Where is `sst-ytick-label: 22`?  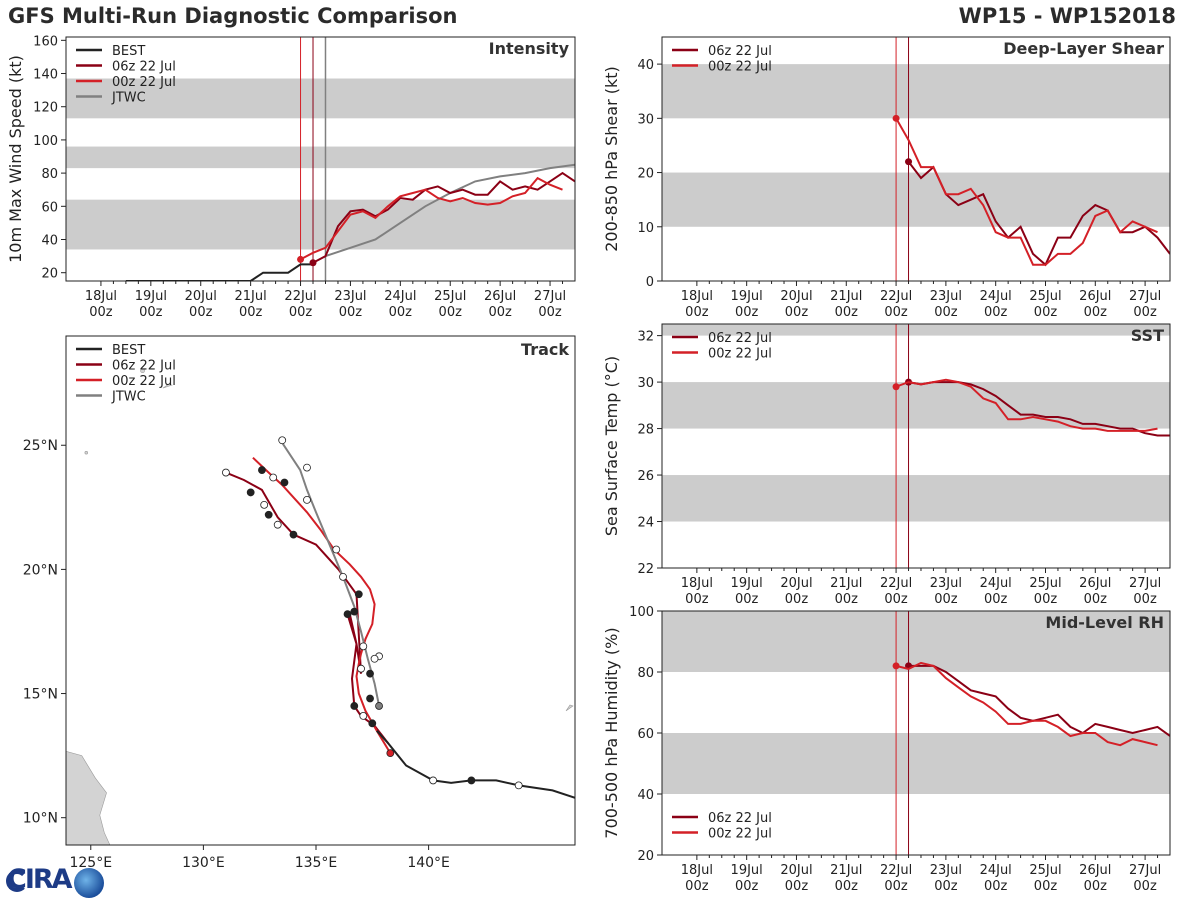 sst-ytick-label: 22 is located at coordinates (645, 569).